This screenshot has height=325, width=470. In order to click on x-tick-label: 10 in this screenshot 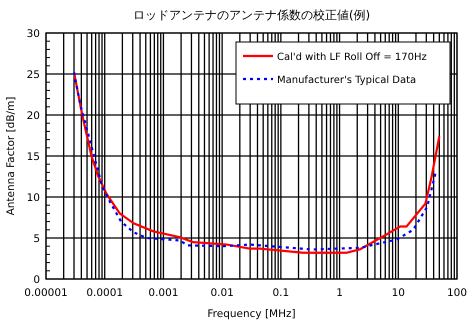, I will do `click(398, 293)`.